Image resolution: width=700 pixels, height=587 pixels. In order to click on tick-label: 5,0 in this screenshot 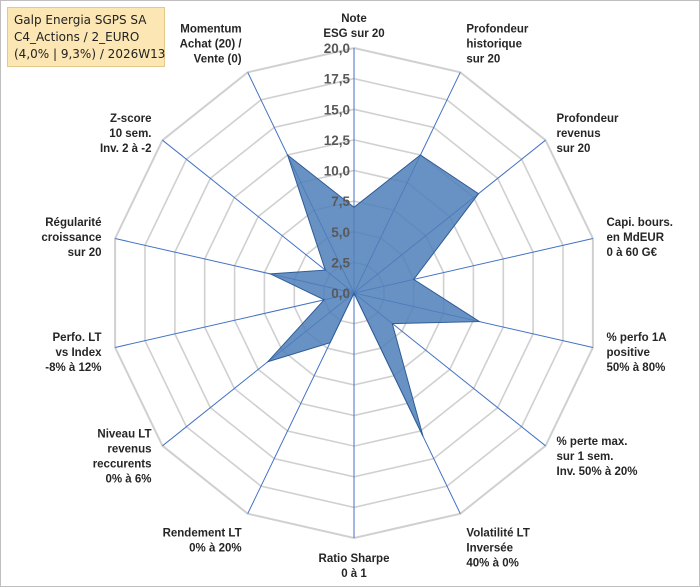, I will do `click(340, 232)`.